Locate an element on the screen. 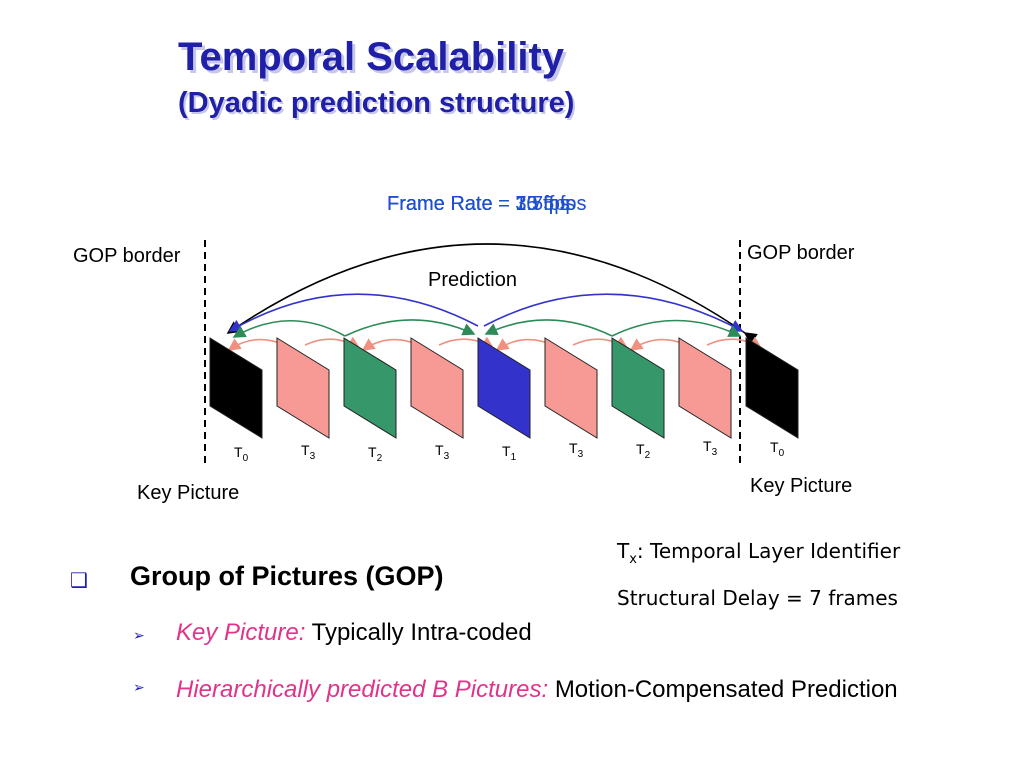  prediction-label: Prediction is located at coordinates (472, 280).